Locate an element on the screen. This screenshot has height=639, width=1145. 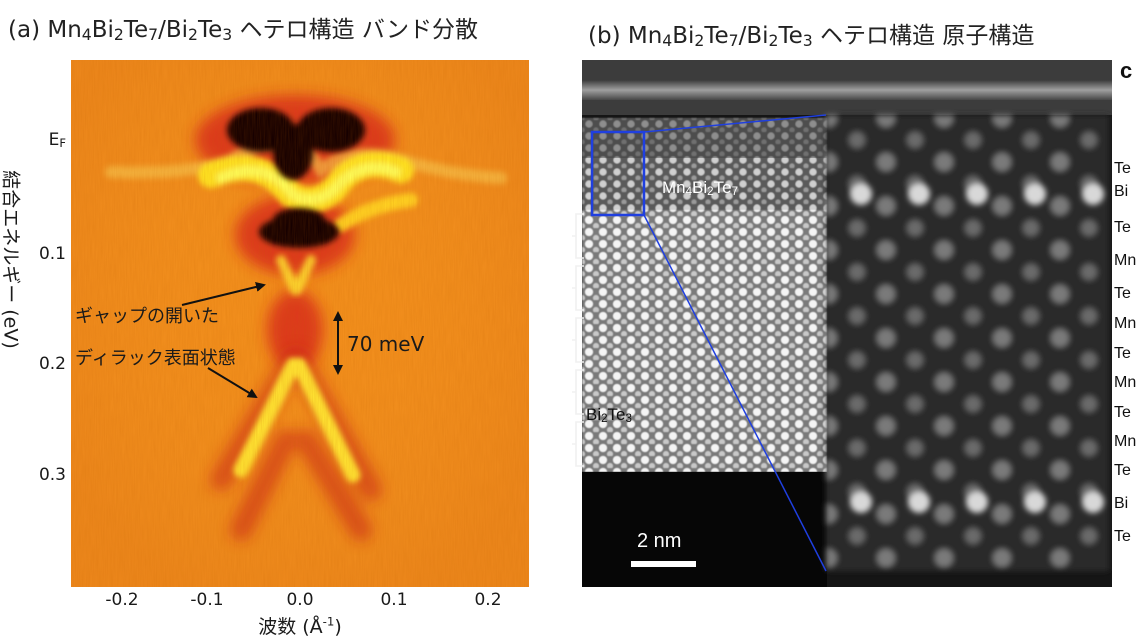
arrow-lower is located at coordinates (232, 383).